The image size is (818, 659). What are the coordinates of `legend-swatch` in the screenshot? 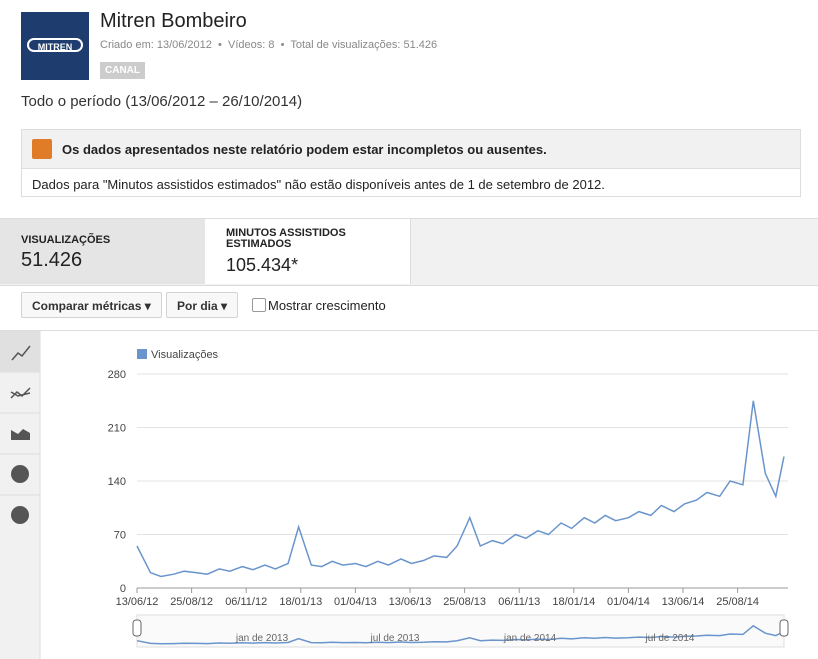 It's located at (142, 354).